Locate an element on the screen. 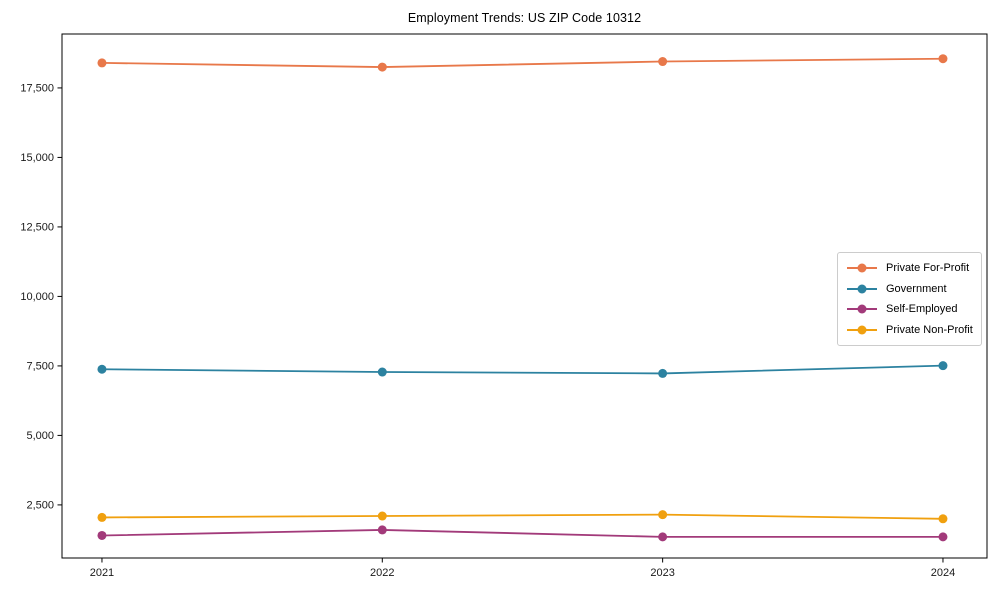  y-tick-label: 15,000 is located at coordinates (37, 158).